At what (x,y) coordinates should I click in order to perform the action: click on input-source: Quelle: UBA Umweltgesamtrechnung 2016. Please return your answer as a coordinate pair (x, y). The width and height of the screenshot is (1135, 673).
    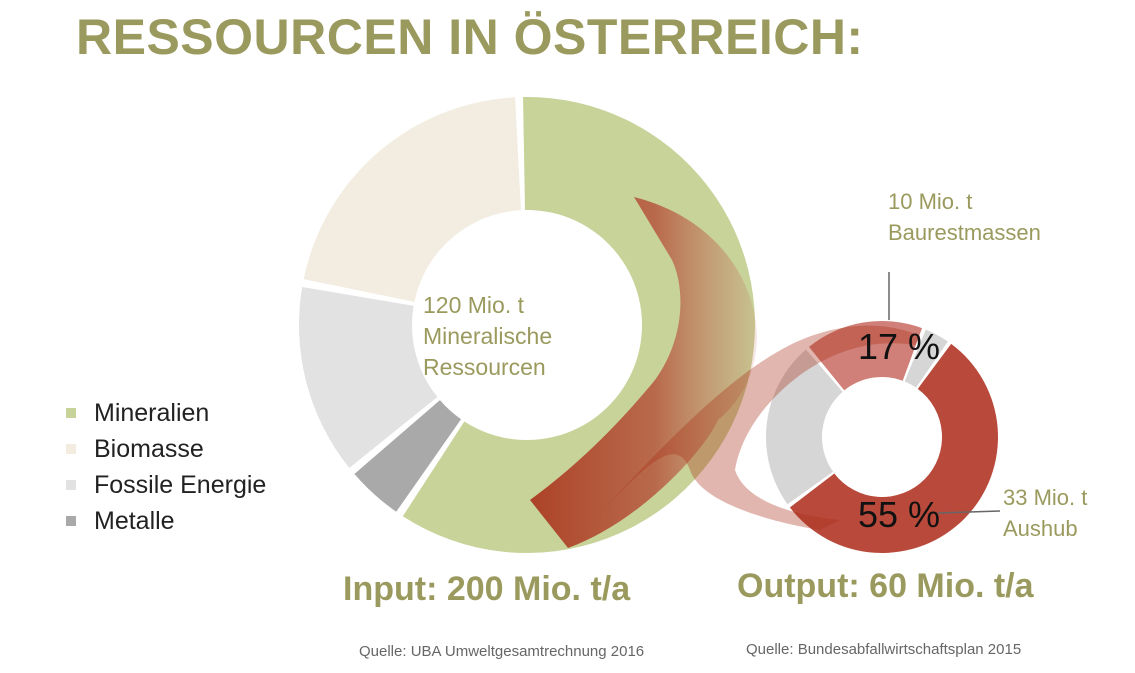
    Looking at the image, I should click on (502, 651).